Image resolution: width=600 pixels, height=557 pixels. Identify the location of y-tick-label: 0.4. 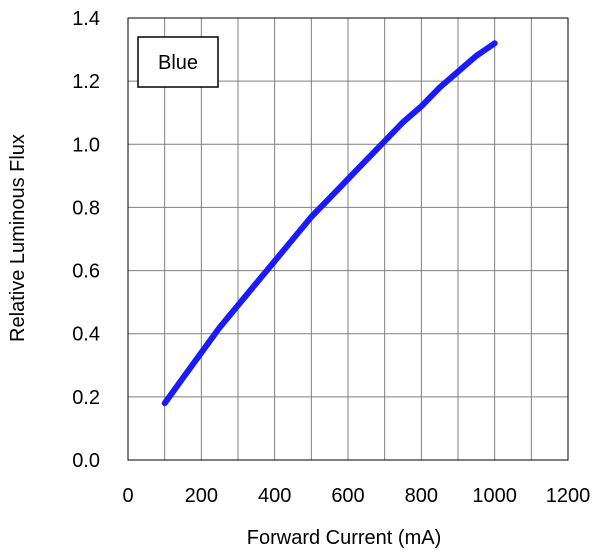
(86, 335).